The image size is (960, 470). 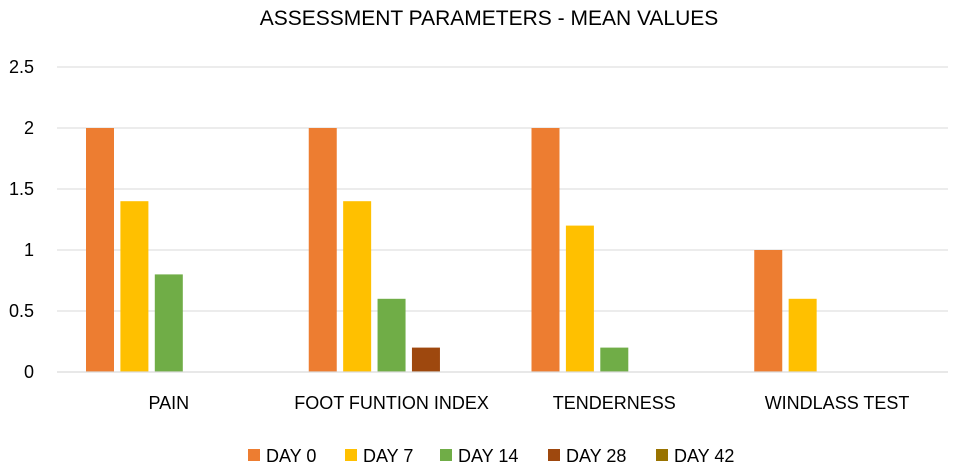 I want to click on y-tick-label: 2.5, so click(x=21, y=67).